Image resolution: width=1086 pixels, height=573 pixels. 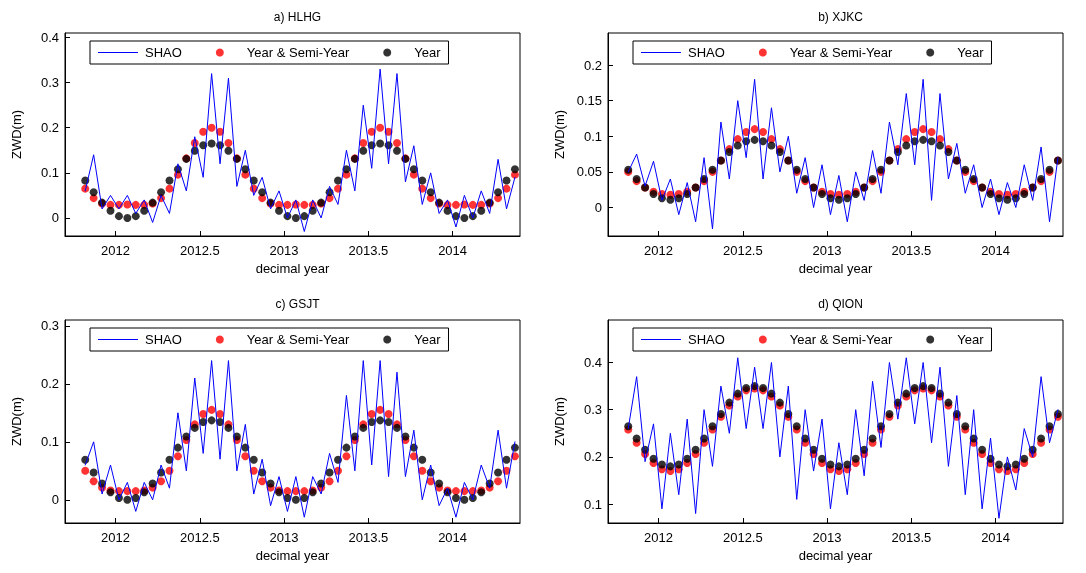 What do you see at coordinates (297, 17) in the screenshot?
I see `chart-title: a) HLHG` at bounding box center [297, 17].